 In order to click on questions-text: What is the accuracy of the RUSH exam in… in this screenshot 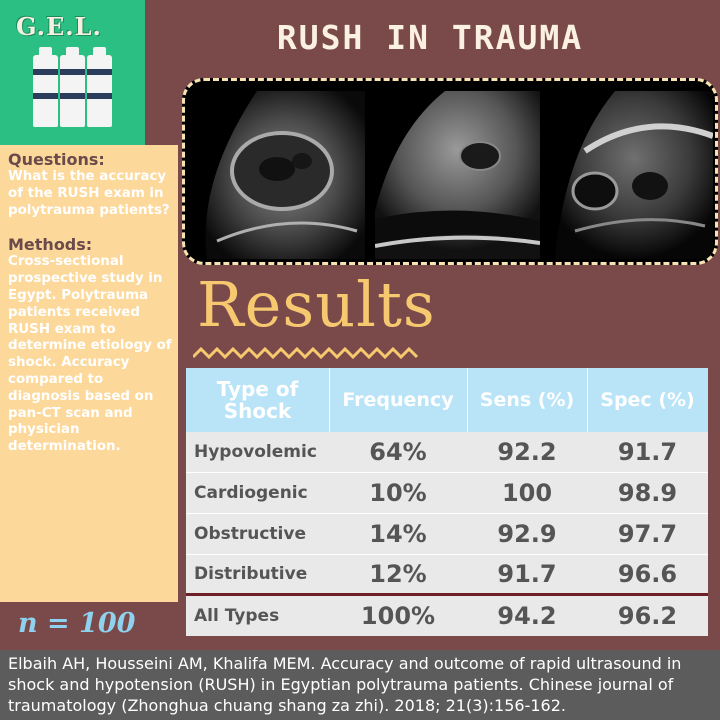, I will do `click(89, 193)`.